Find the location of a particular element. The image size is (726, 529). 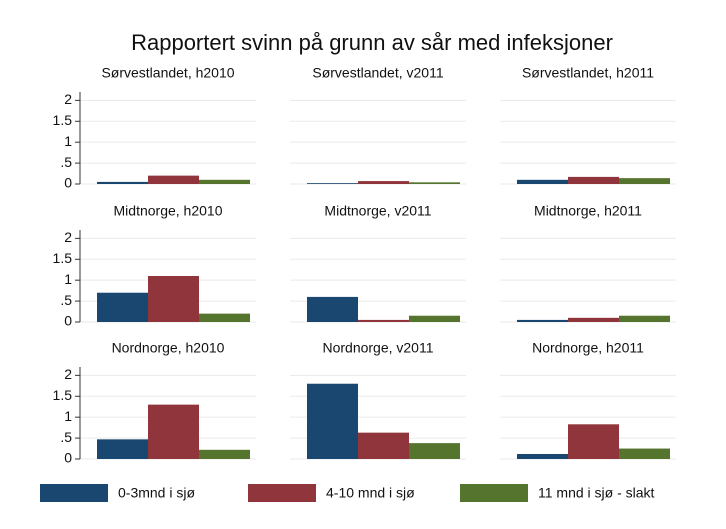

panel-title: Midtnorge, h2010 is located at coordinates (168, 211).